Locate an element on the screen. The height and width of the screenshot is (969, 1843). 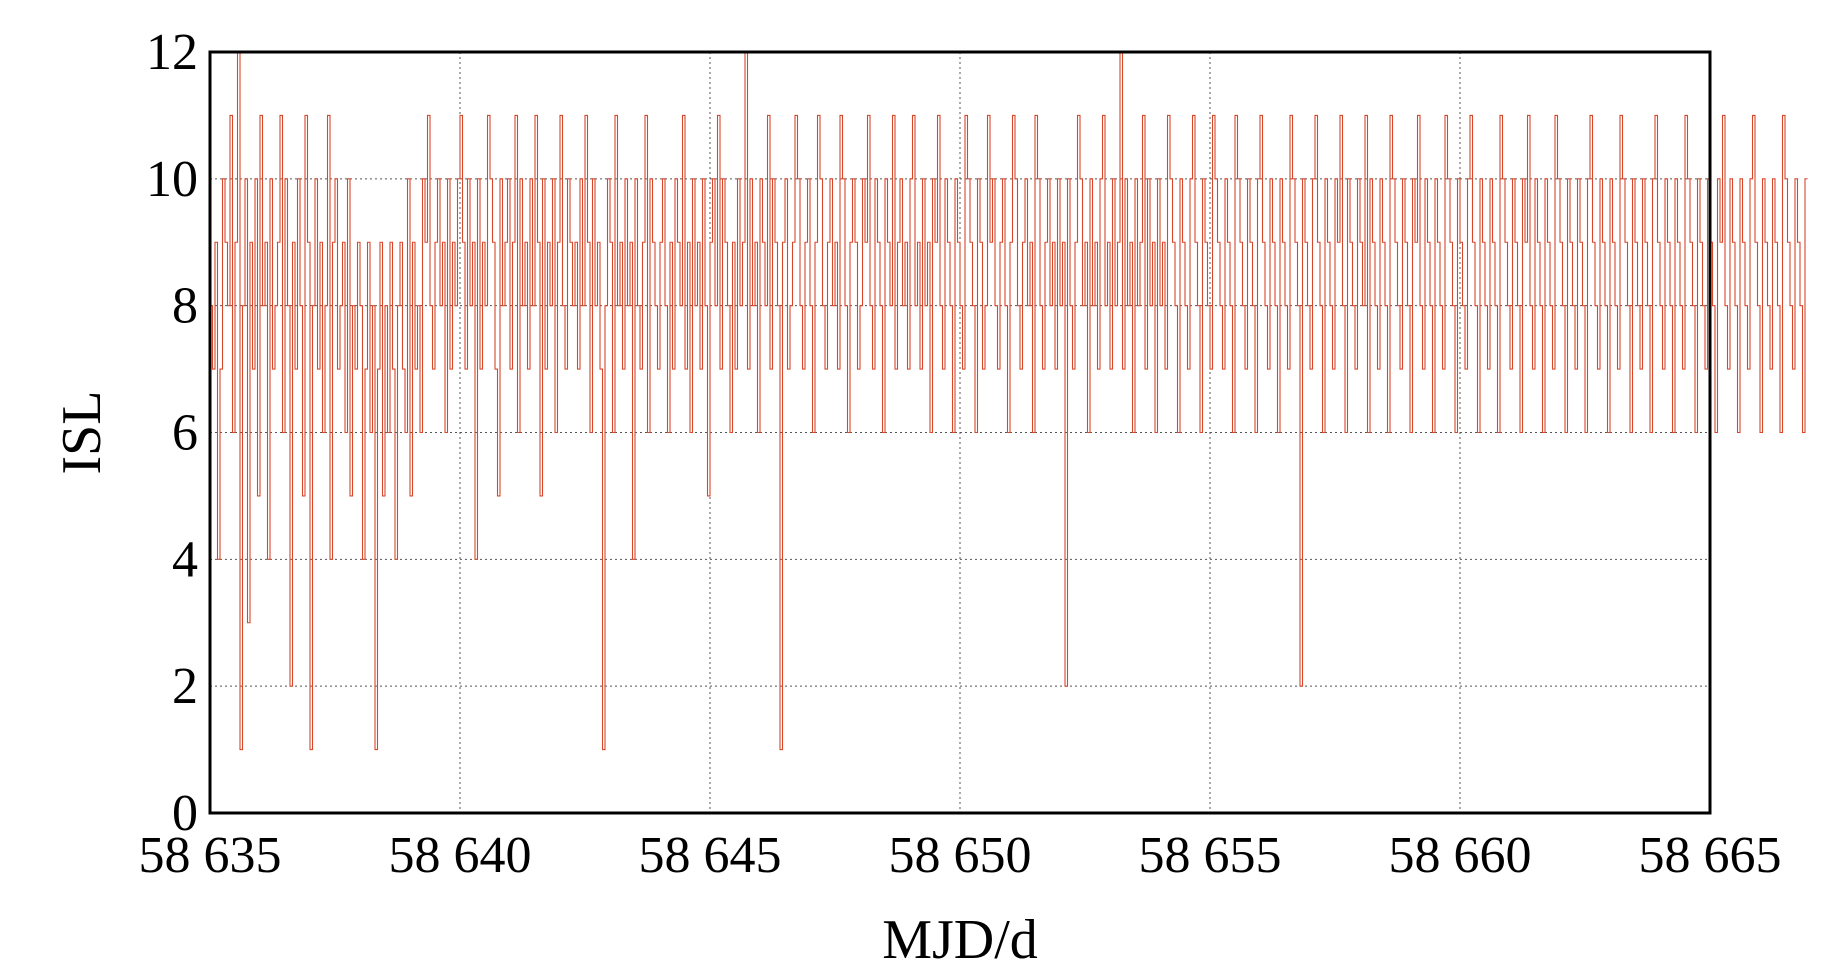
y-tick-label: 0 is located at coordinates (185, 813).